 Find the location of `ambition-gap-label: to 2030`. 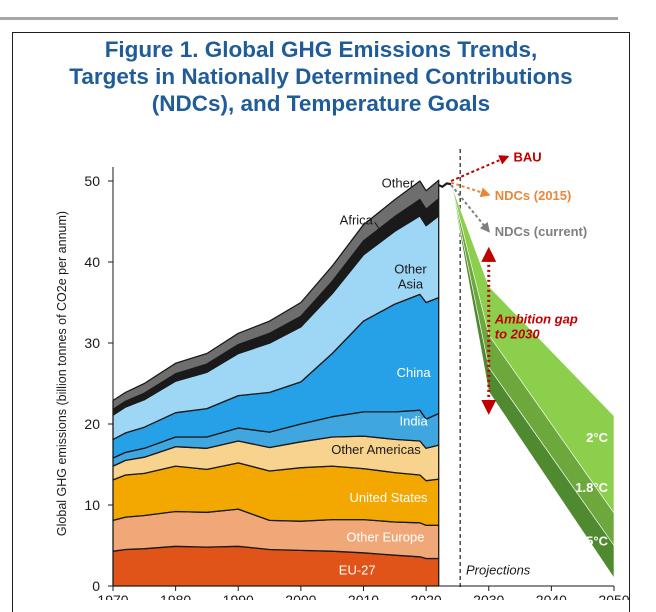

ambition-gap-label: to 2030 is located at coordinates (518, 334).